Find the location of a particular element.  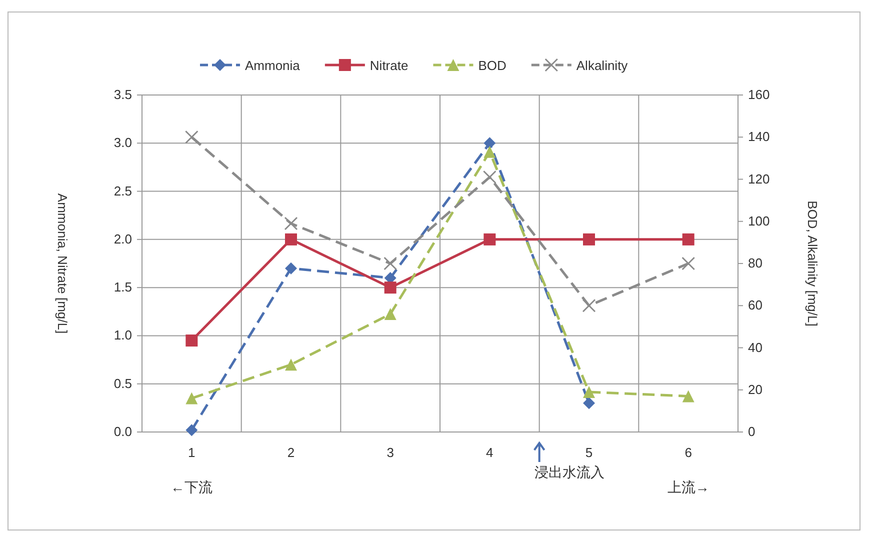

y2-tick-label: 60 is located at coordinates (755, 305).